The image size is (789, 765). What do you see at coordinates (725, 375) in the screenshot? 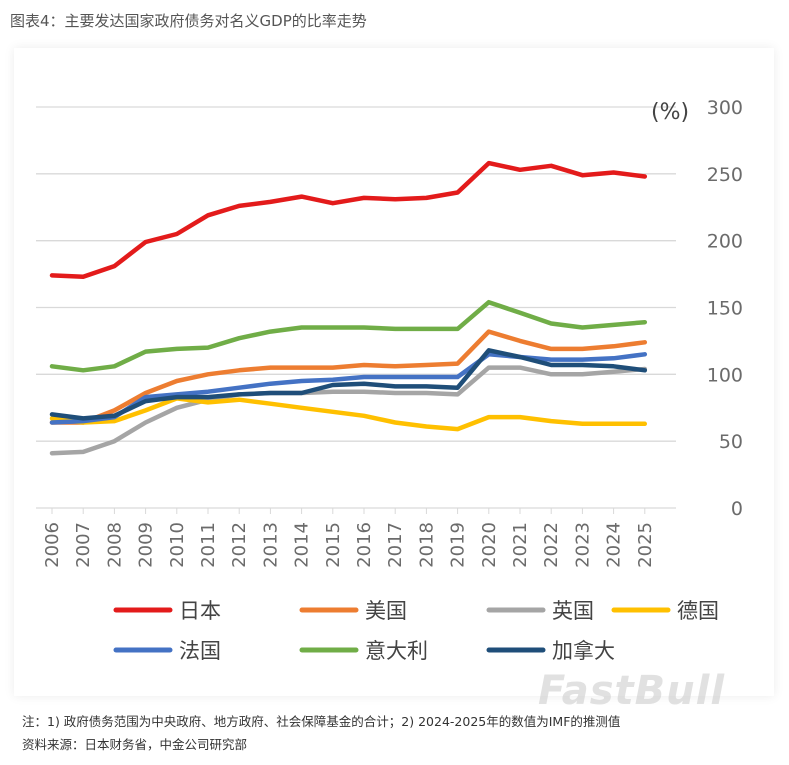
I see `y-tick-label: 100` at bounding box center [725, 375].